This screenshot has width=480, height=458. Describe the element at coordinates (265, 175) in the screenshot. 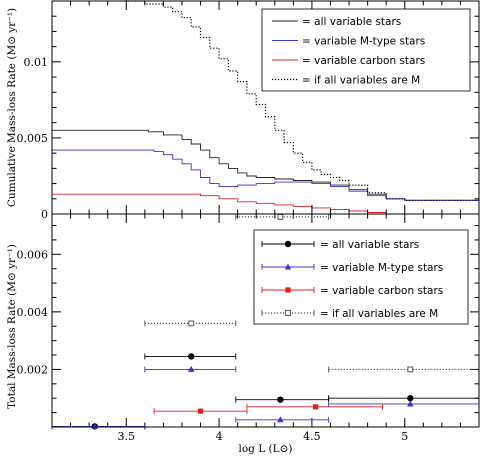

I see `series-line-variable-m-type-stars` at that location.